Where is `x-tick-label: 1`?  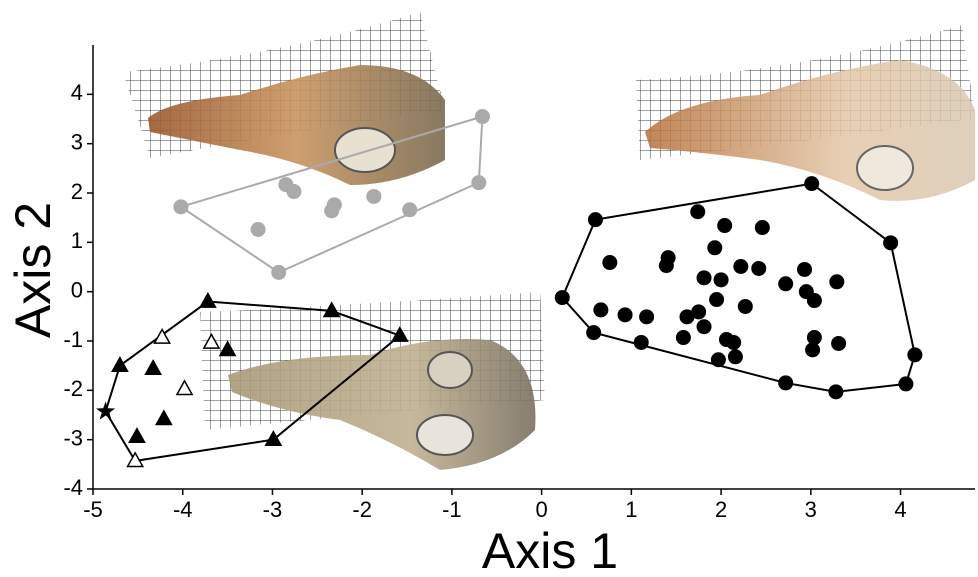
x-tick-label: 1 is located at coordinates (631, 509).